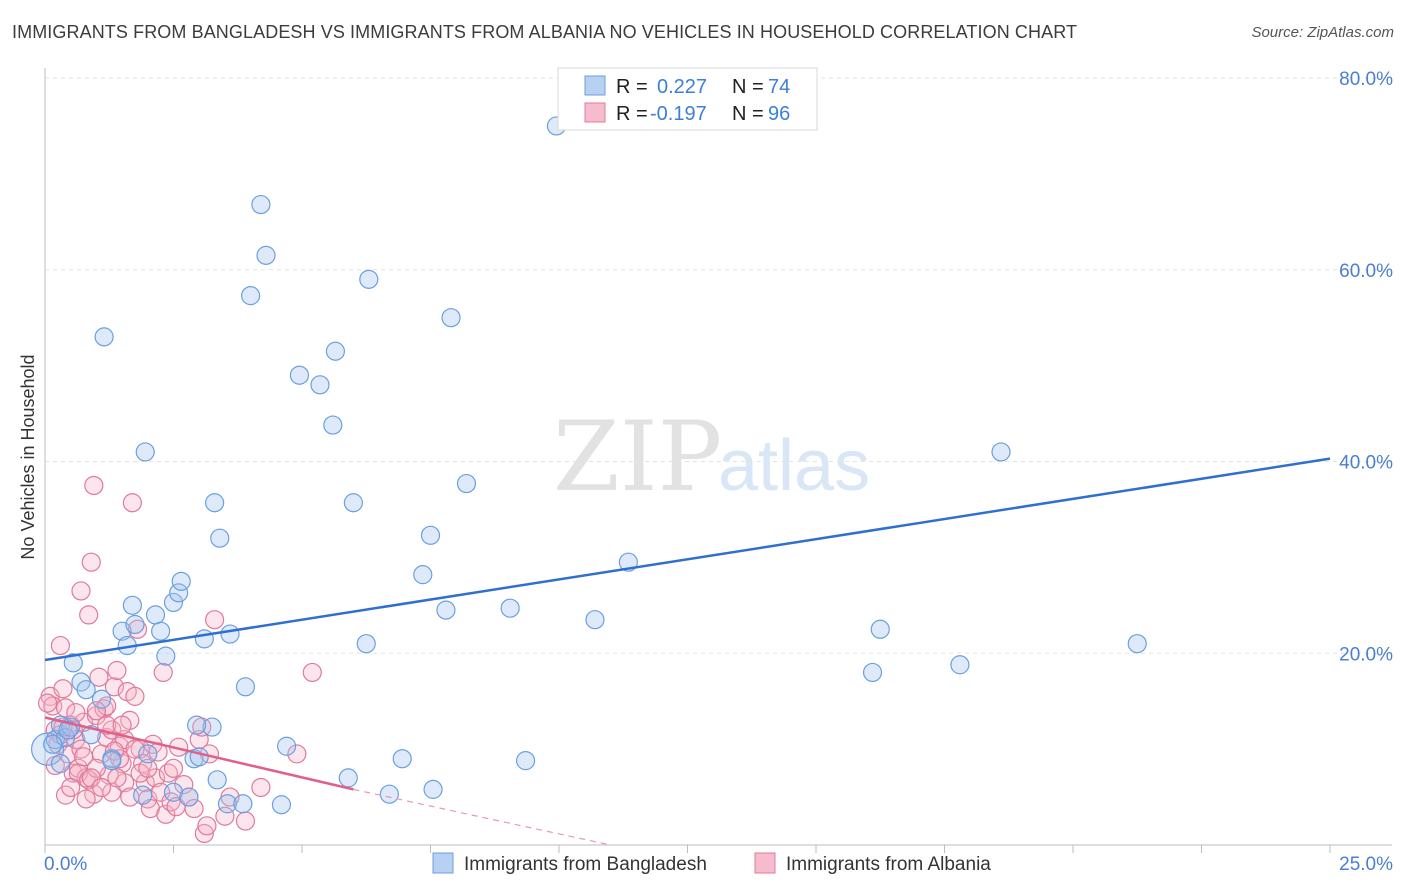 This screenshot has height=892, width=1406. I want to click on legend-swatch-bangladesh, so click(595, 85).